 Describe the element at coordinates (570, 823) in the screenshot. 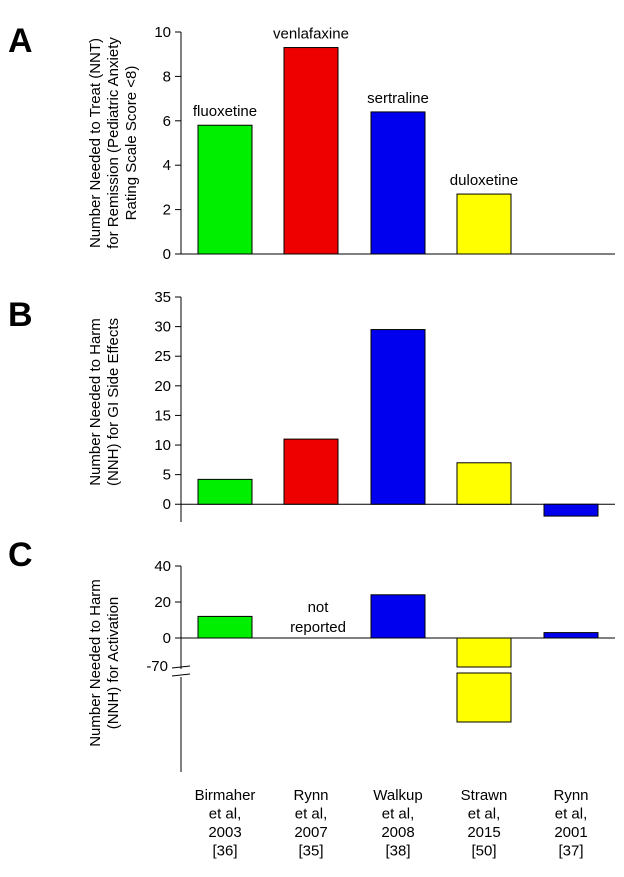

I see `category-label: Rynn et al, 2001 [37]` at that location.